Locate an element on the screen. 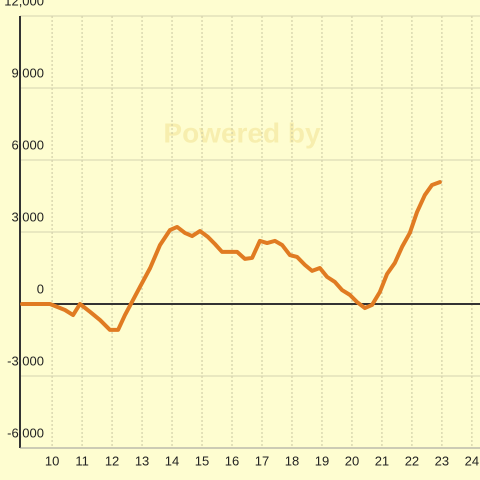  x-tick-label: 14 is located at coordinates (172, 460).